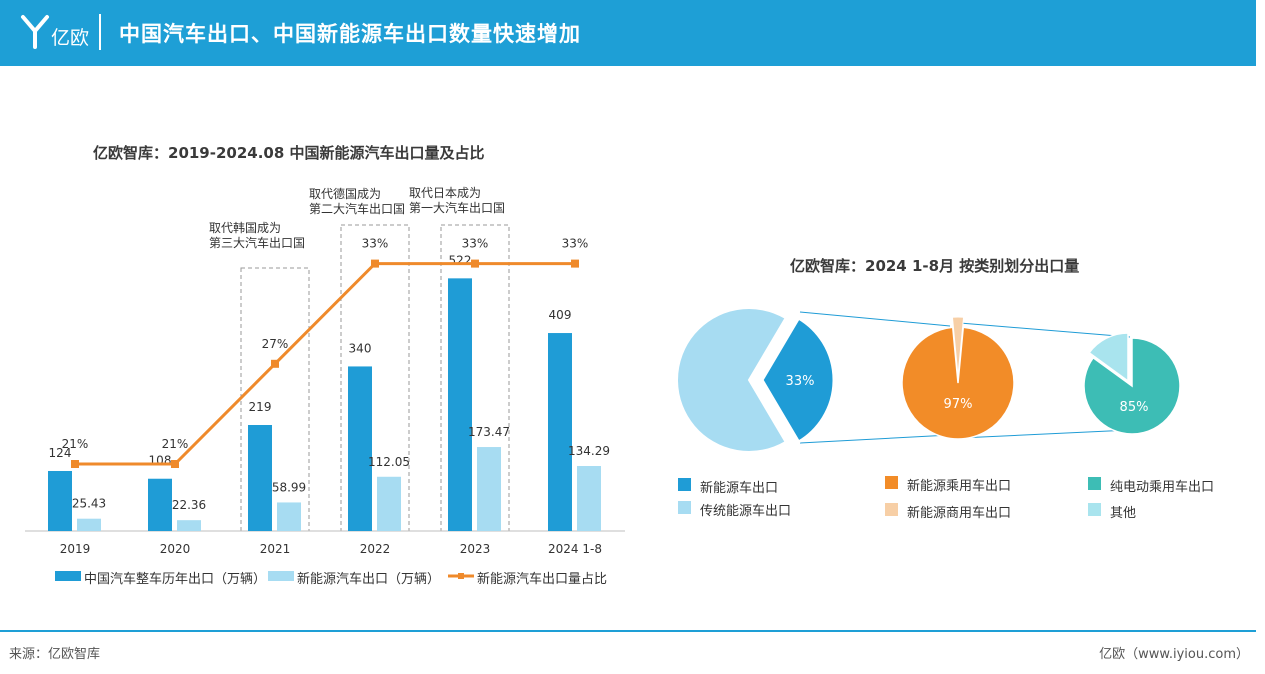  Describe the element at coordinates (1108, 357) in the screenshot. I see `pie-slice-other` at that location.